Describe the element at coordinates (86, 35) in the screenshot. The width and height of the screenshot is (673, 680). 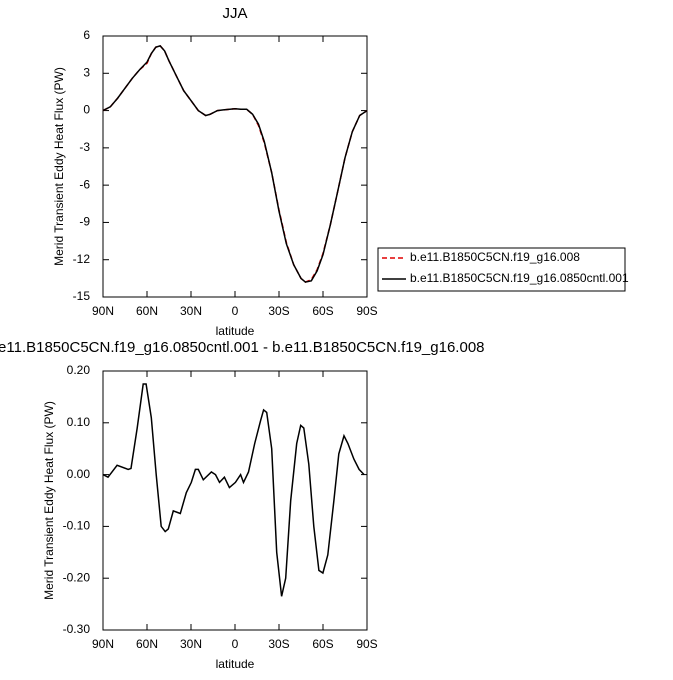
I see `y-tick-label: 6` at that location.